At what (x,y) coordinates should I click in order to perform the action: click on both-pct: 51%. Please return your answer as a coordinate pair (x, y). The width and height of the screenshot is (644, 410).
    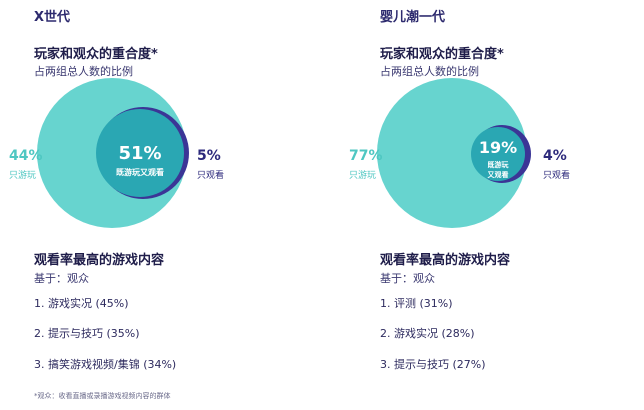
    Looking at the image, I should click on (139, 153).